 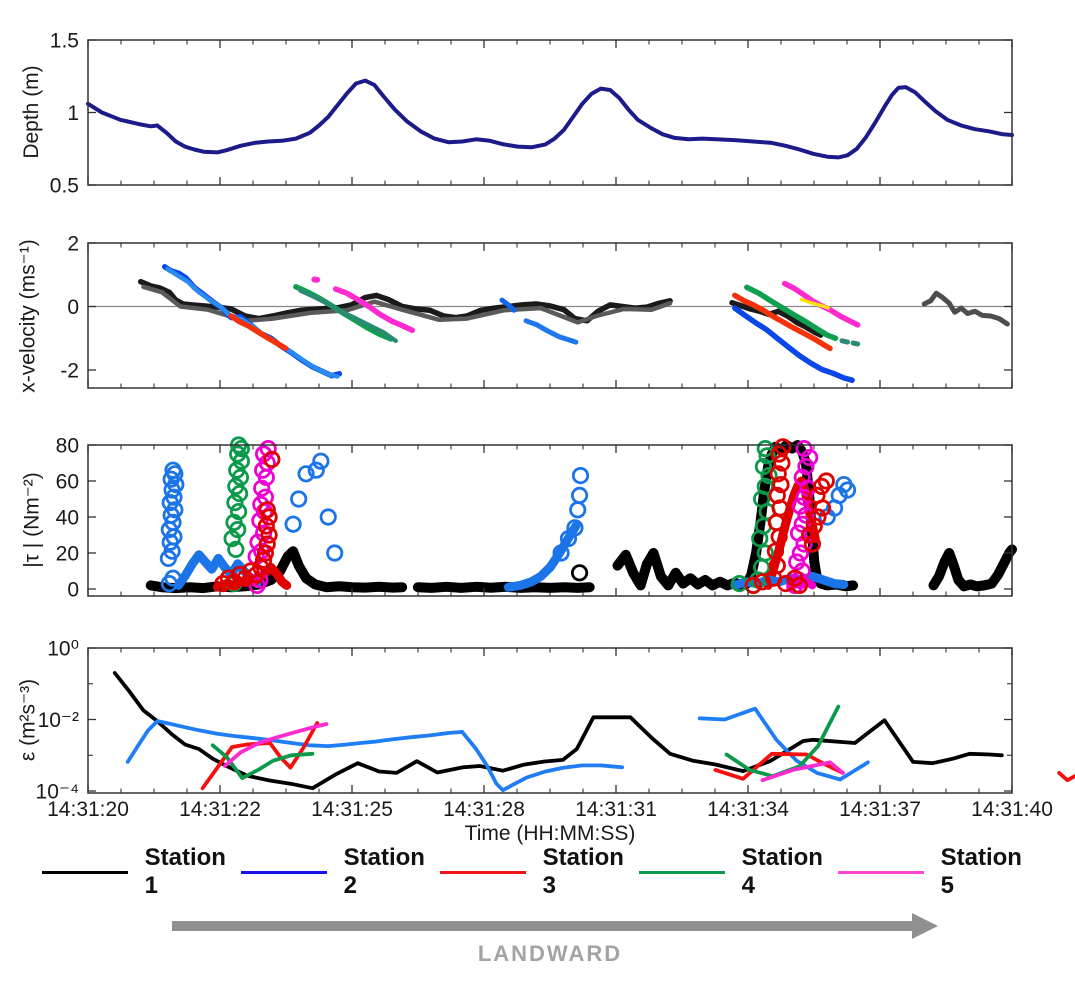 What do you see at coordinates (262, 761) in the screenshot?
I see `dissipation-series-e4-green-a` at bounding box center [262, 761].